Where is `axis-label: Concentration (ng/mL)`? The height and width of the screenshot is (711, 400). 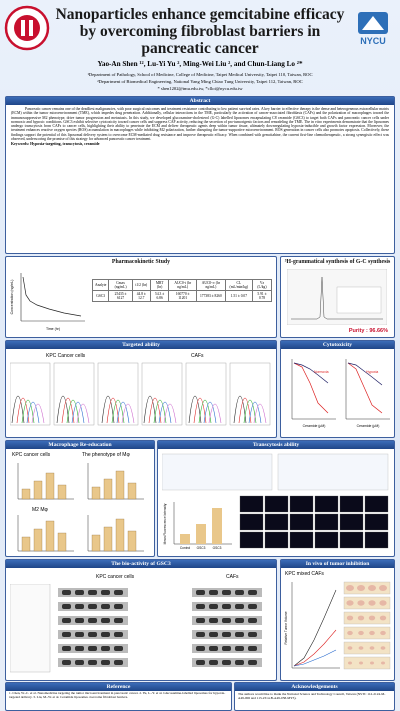
axis-label: Concentration (ng/mL) is located at coordinates (12, 297).